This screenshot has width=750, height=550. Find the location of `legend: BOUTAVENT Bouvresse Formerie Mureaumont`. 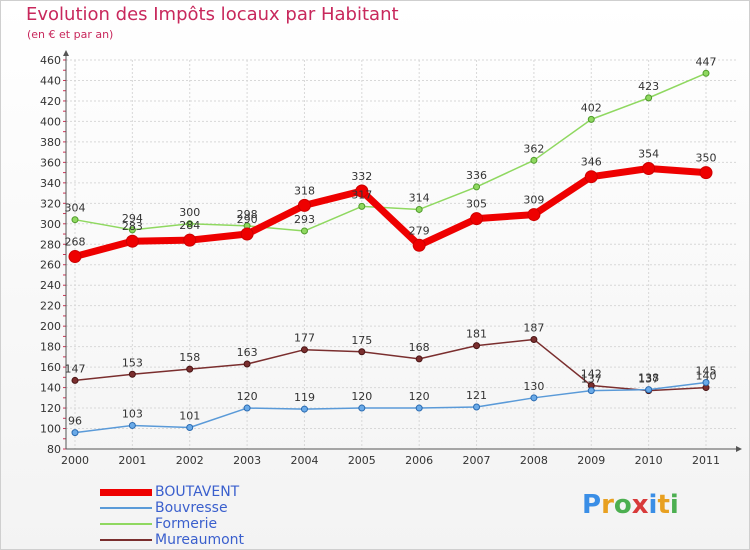

legend: BOUTAVENT Bouvresse Formerie Mureaumont is located at coordinates (200, 516).